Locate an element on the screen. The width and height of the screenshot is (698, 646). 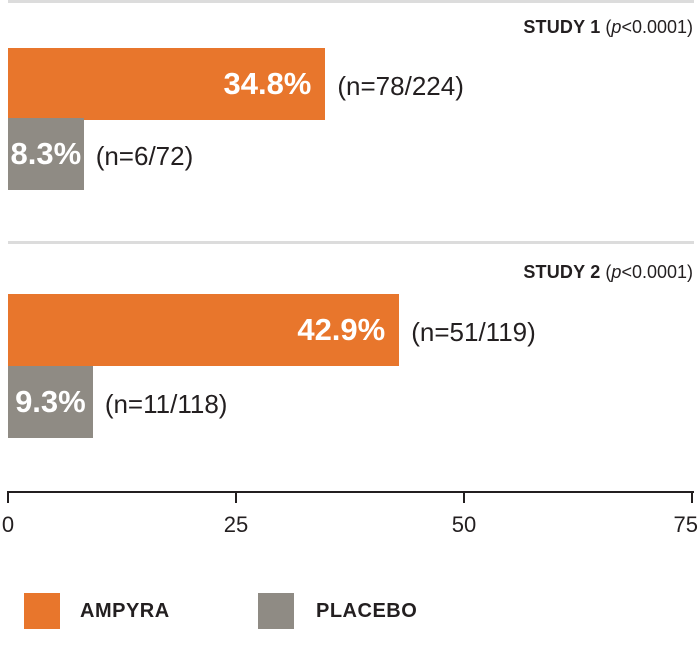
study-2-title: STUDY 2 (p<0.0001) is located at coordinates (608, 272).